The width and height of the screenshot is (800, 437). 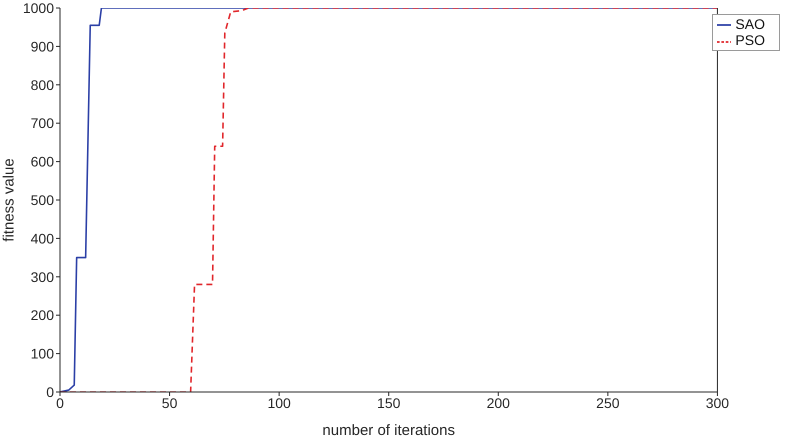 What do you see at coordinates (42, 200) in the screenshot?
I see `y-tick-label: 500` at bounding box center [42, 200].